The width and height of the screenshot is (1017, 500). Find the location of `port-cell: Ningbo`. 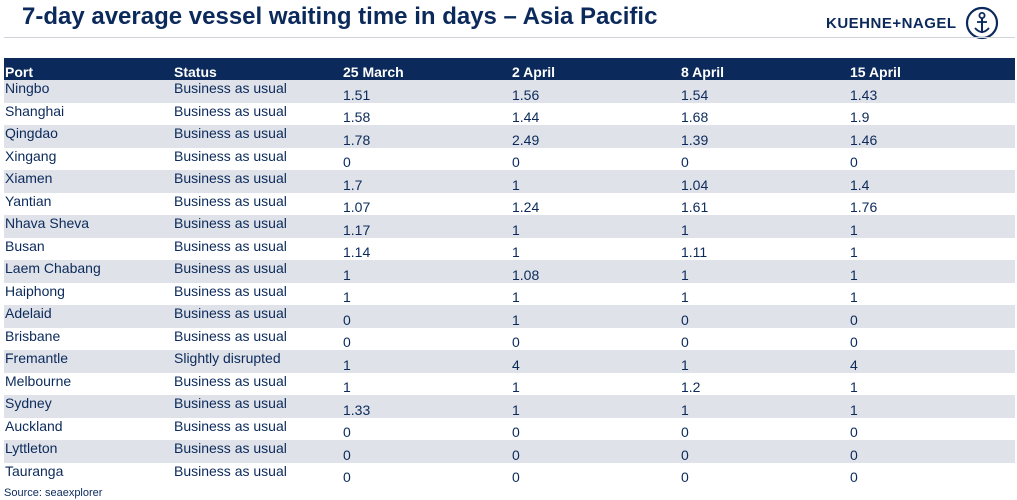

port-cell: Ningbo is located at coordinates (27, 88).